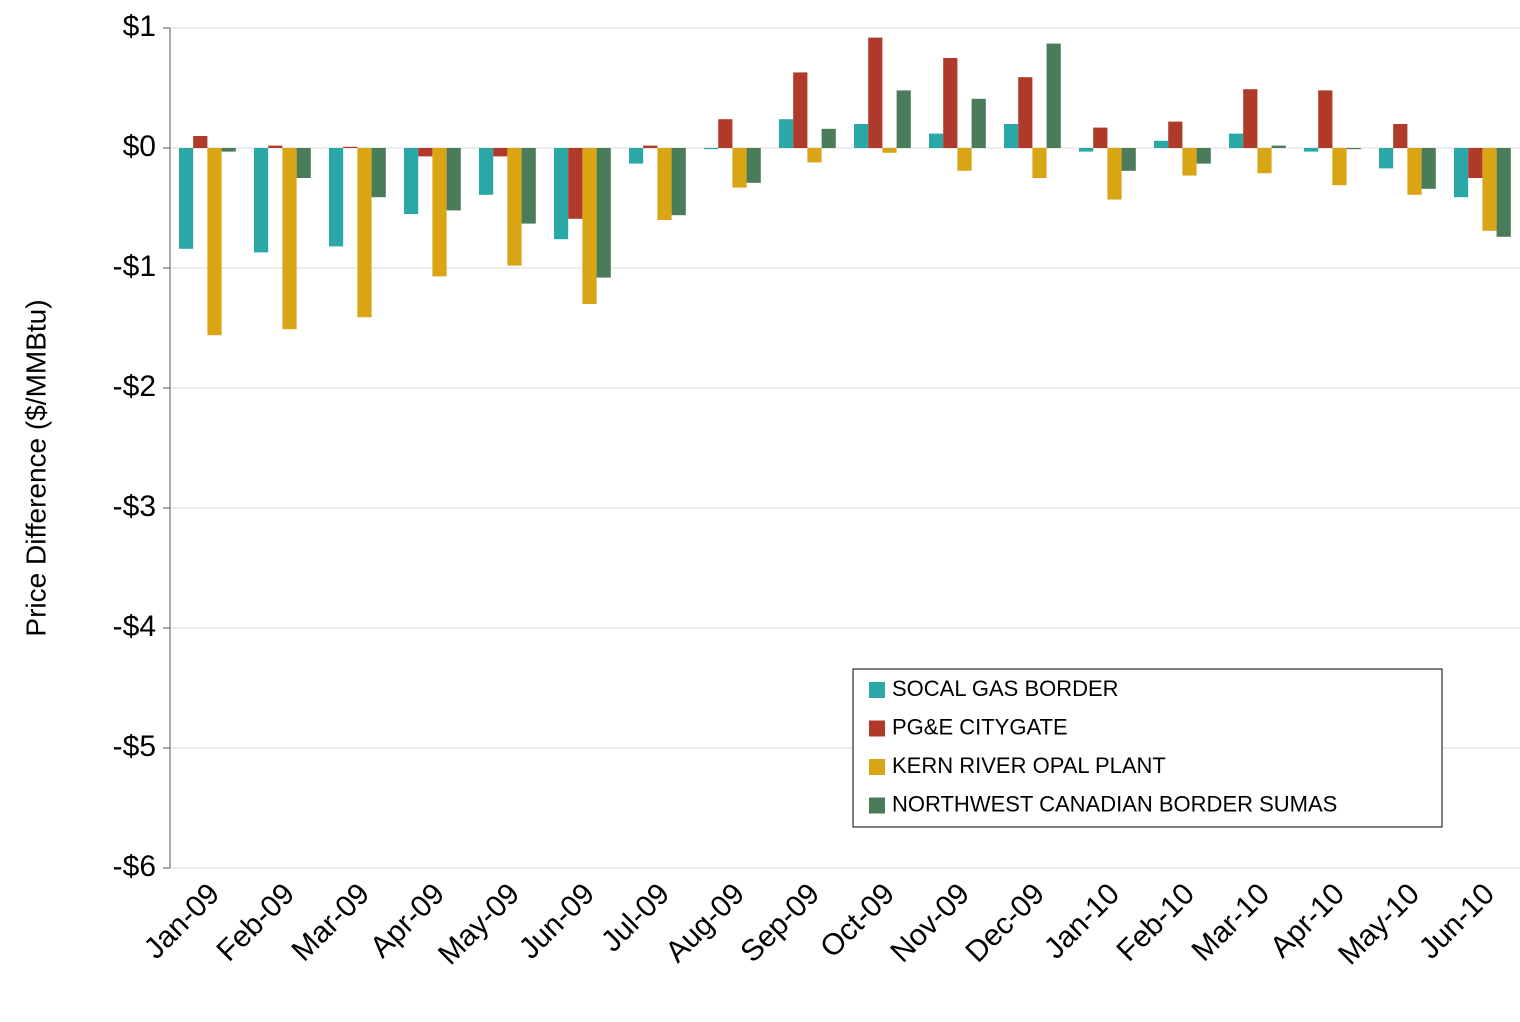  I want to click on y-tick-label: $1, so click(139, 26).